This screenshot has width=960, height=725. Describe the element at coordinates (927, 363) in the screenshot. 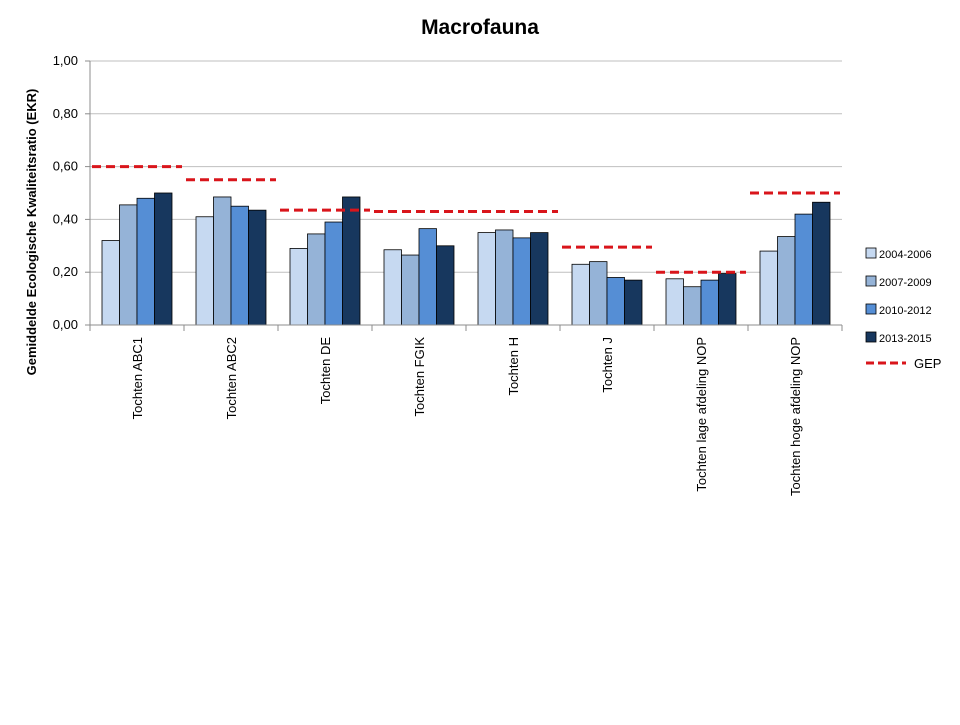

I see `legend-gep-label: GEP` at that location.